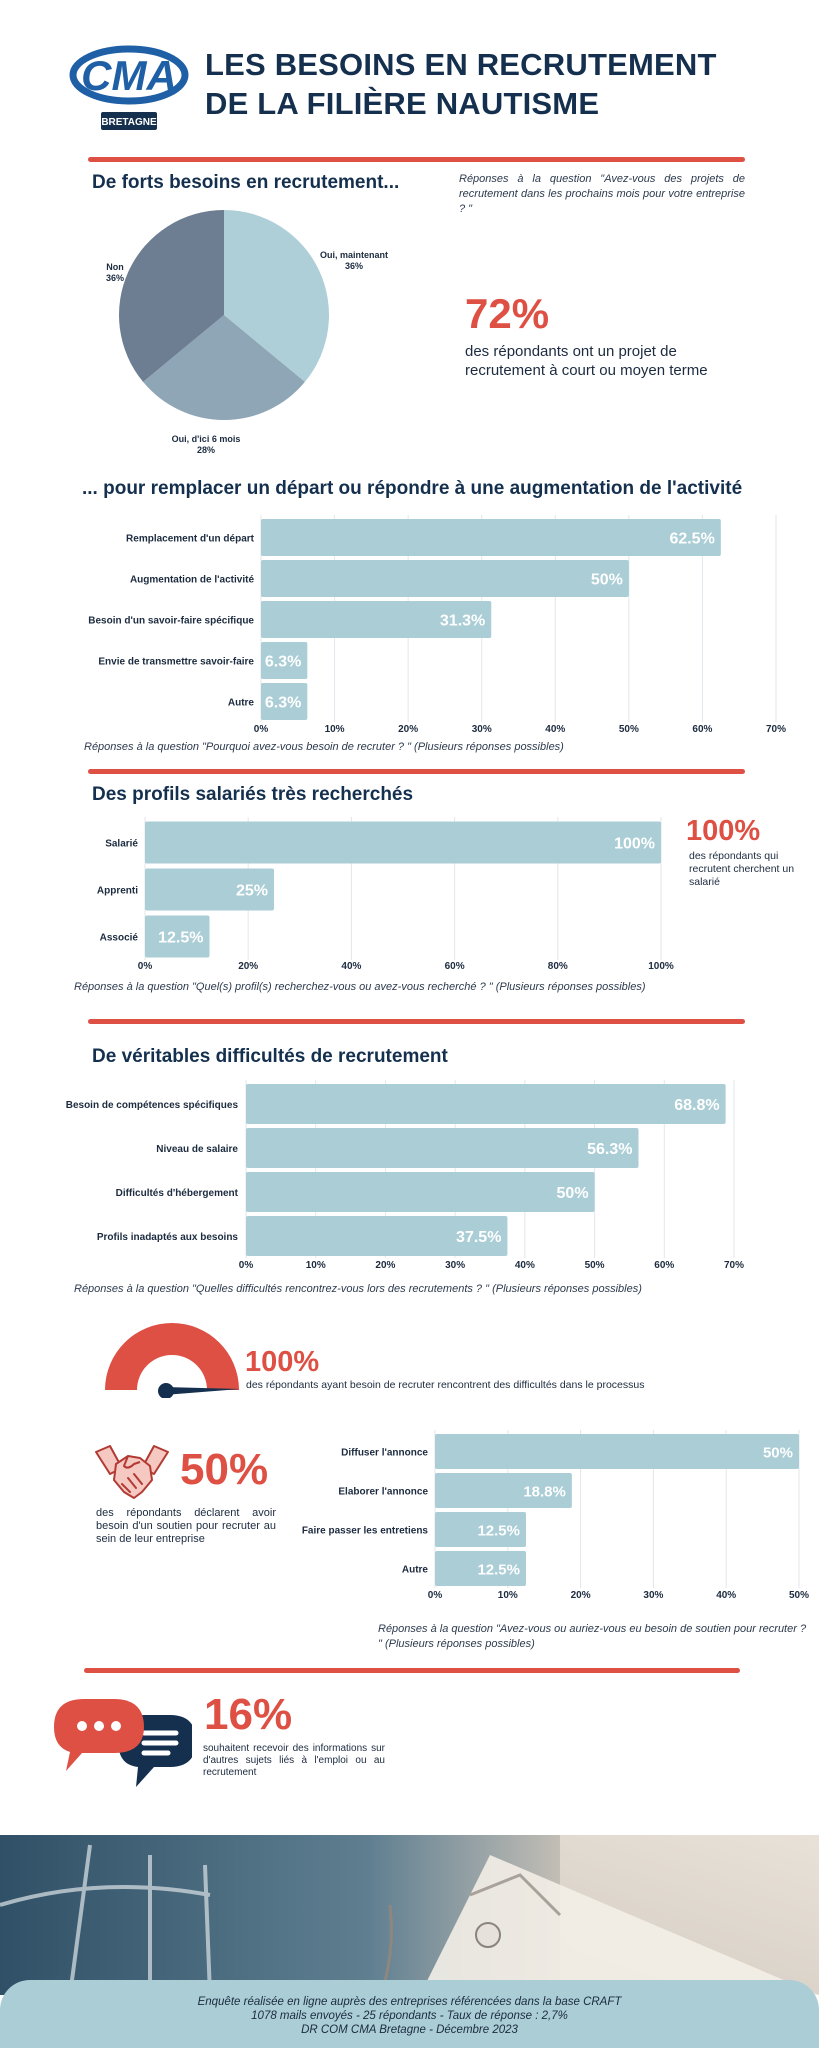 The height and width of the screenshot is (2048, 819). Describe the element at coordinates (415, 1570) in the screenshot. I see `category-label: Autre` at that location.